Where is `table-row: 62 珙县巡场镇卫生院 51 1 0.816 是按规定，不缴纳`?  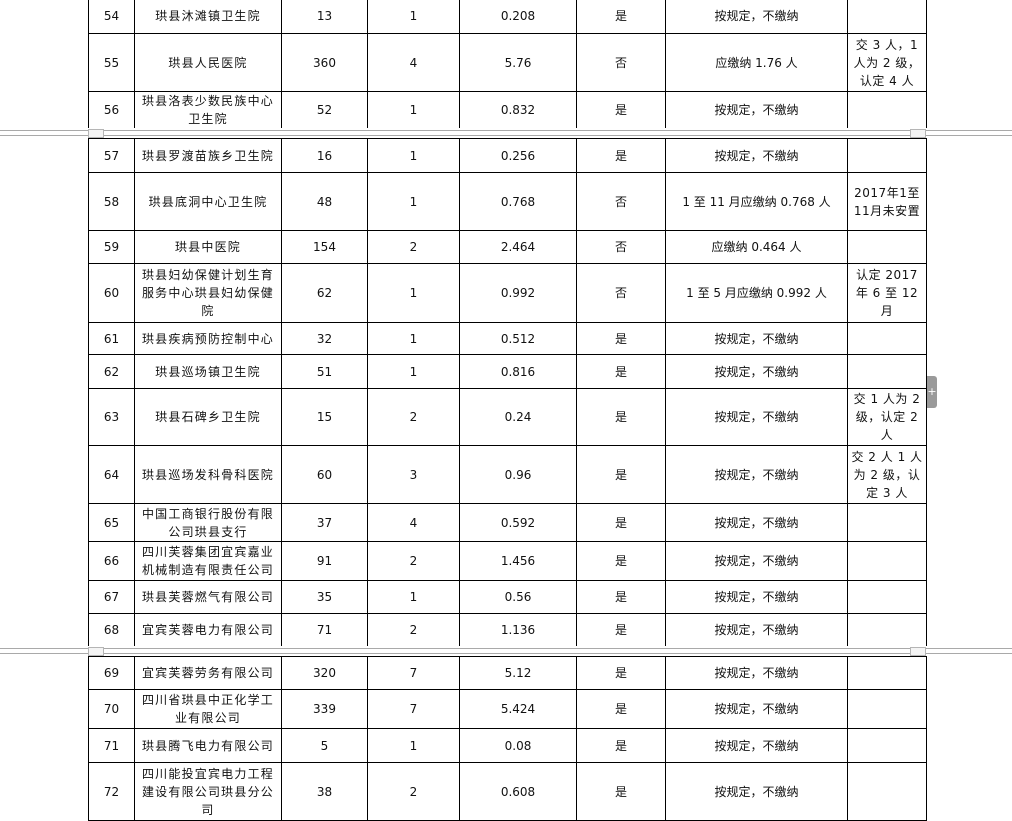
table-row: 62 珙县巡场镇卫生院 51 1 0.816 是按规定，不缴纳 is located at coordinates (507, 371).